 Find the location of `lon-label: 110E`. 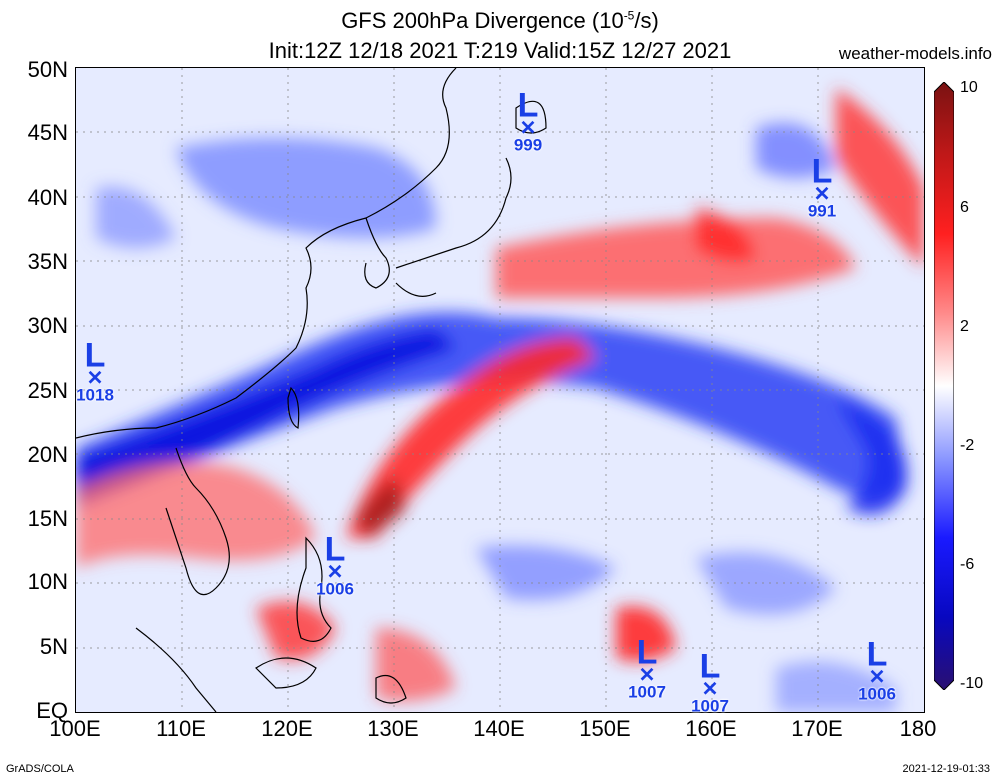

lon-label: 110E is located at coordinates (181, 728).